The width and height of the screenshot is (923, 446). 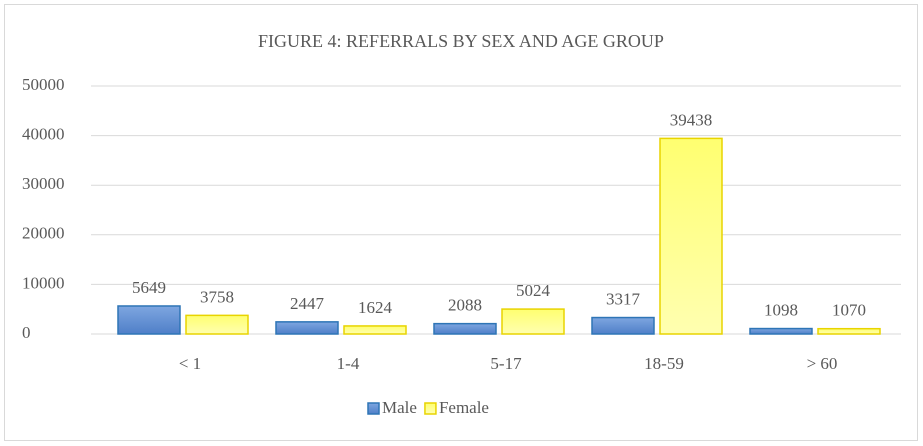 I want to click on chart-title: FIGURE 4: REFERRALS BY SEX AND AGE GROUP, so click(x=461, y=41).